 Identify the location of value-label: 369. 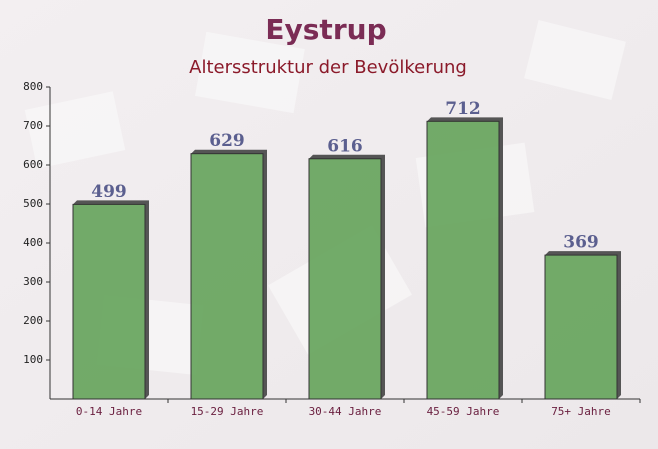
(581, 243).